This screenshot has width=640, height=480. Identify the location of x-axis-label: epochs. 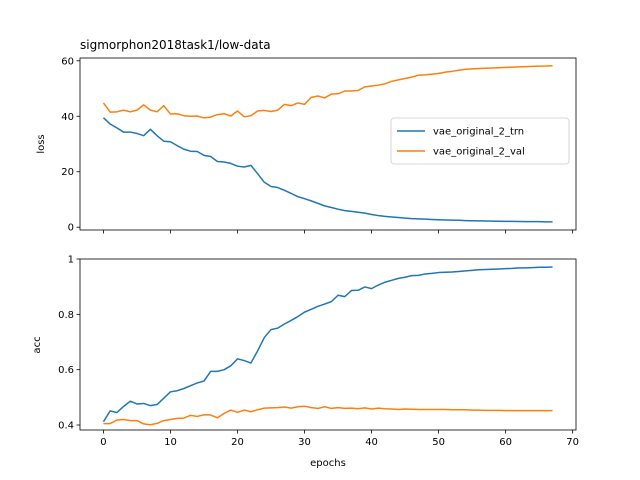
(328, 463).